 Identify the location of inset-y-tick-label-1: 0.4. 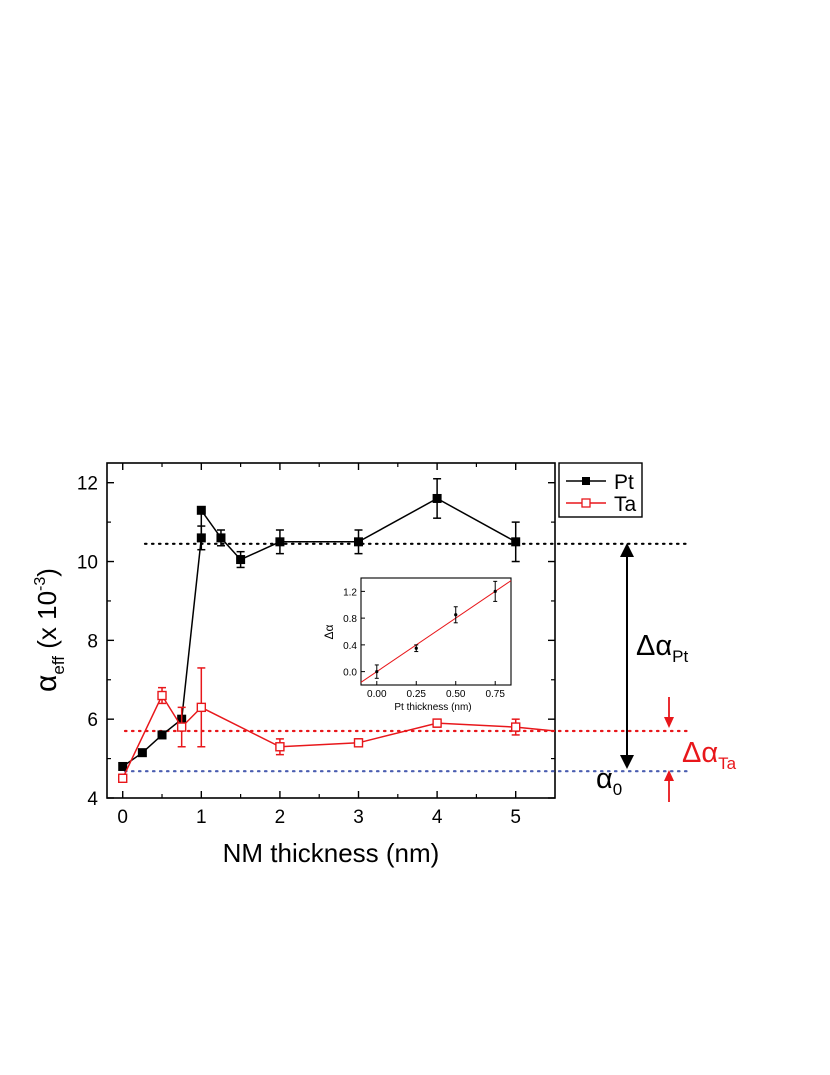
(350, 646).